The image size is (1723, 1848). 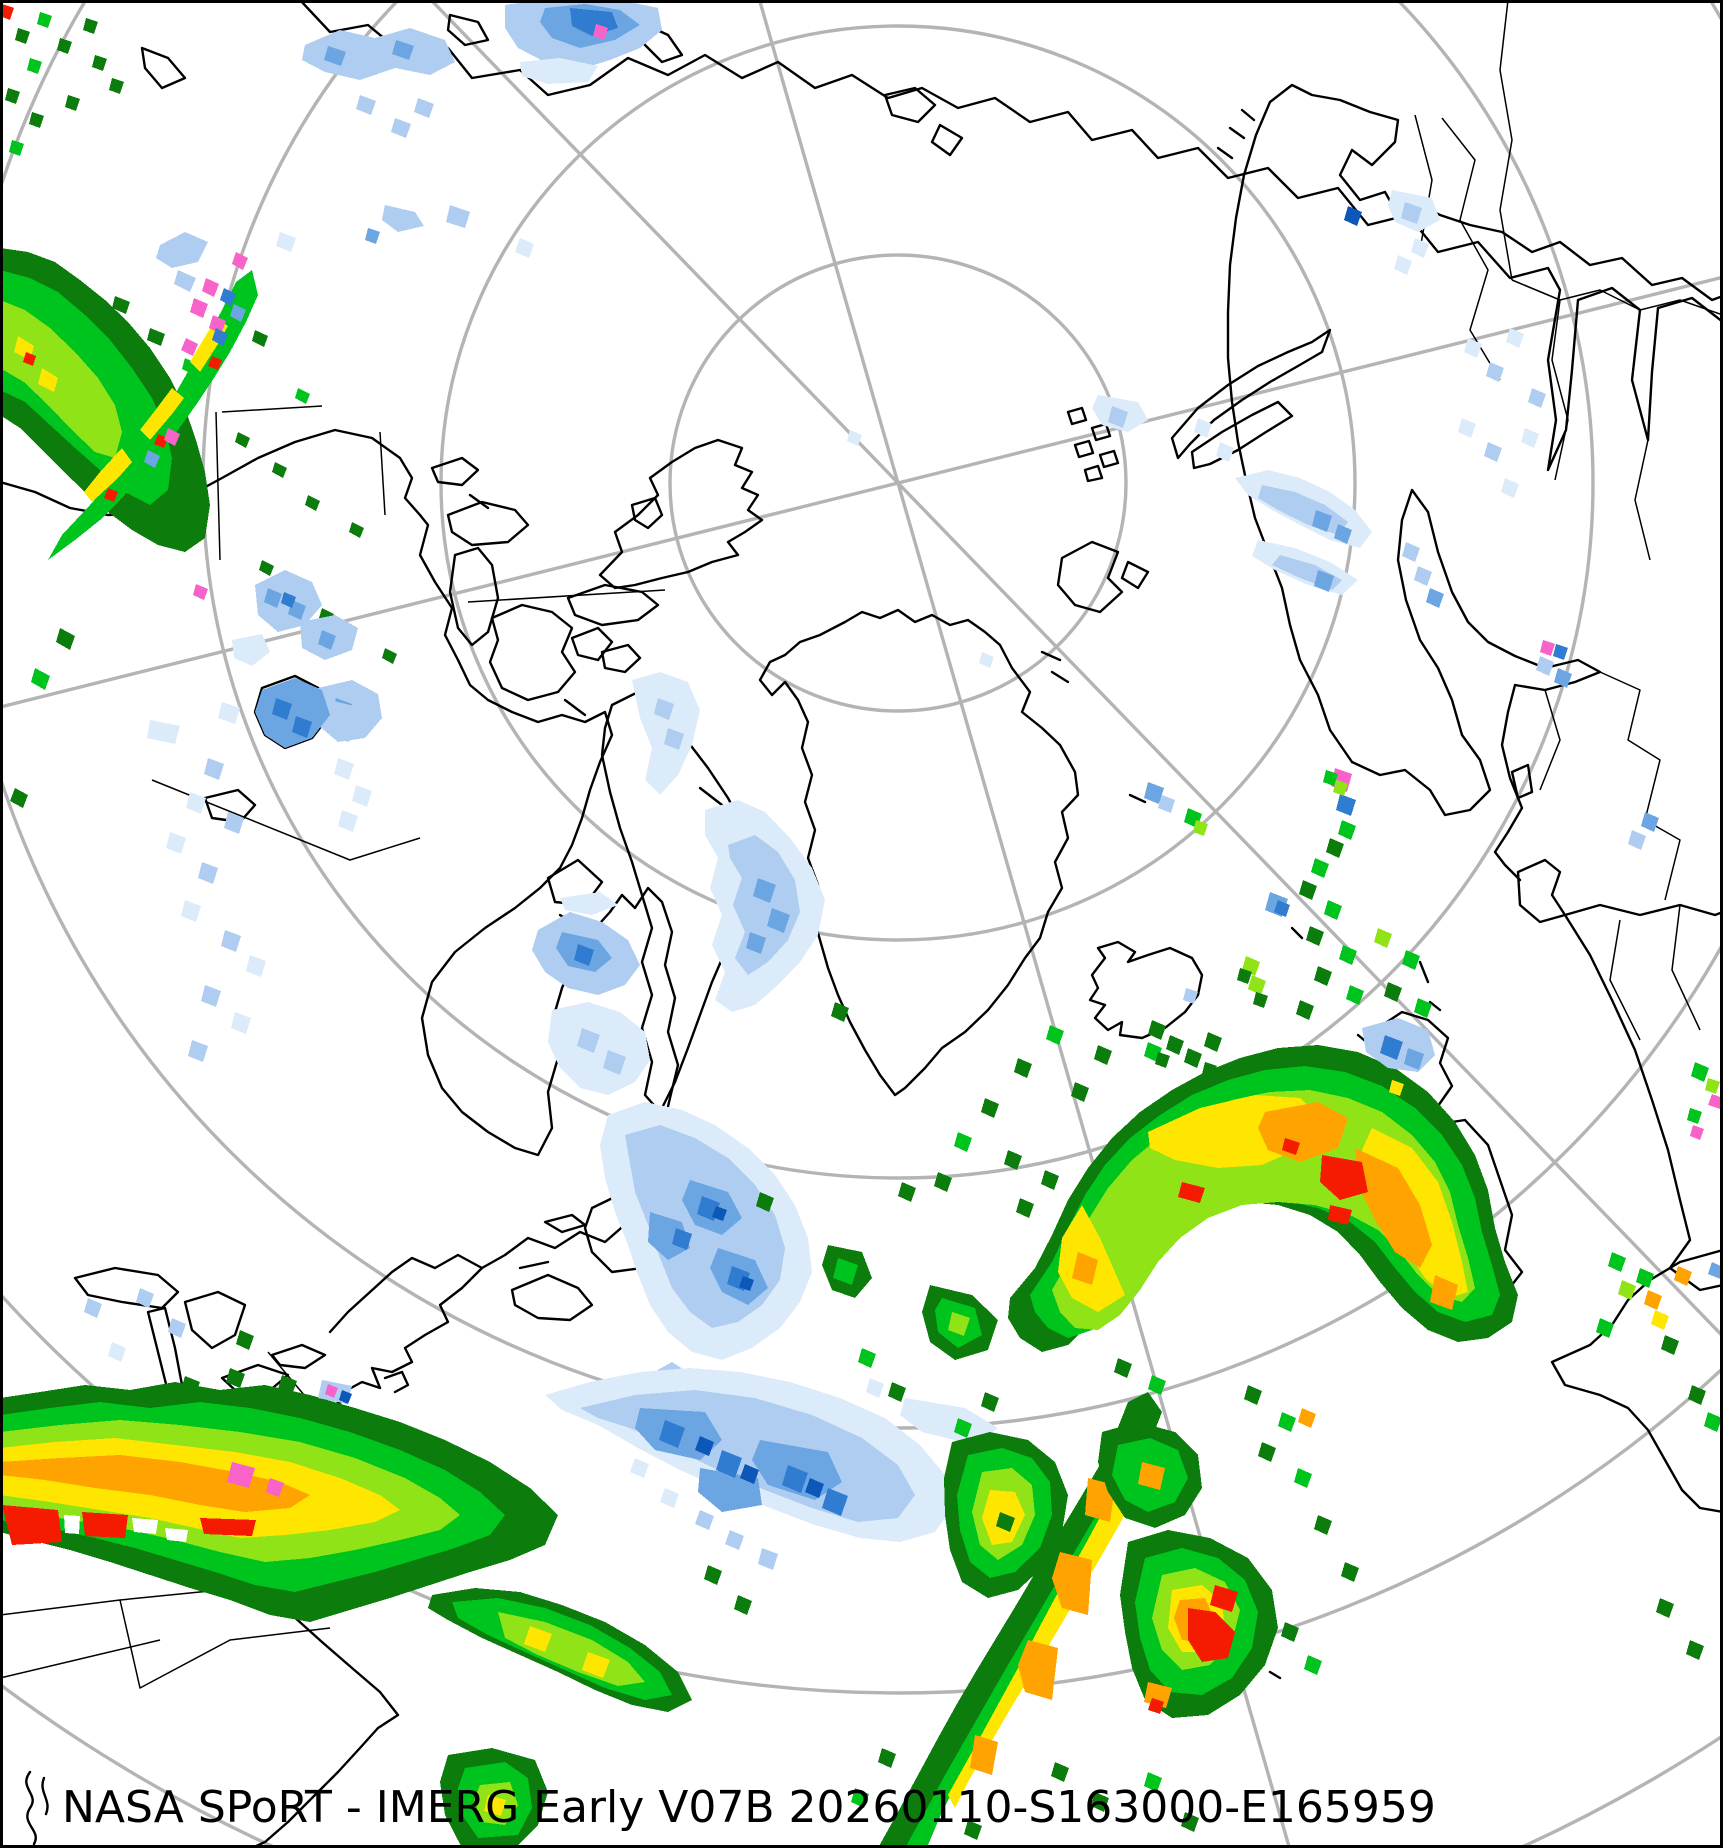 I want to click on central-atlantic-front, so click(x=1105, y=1616).